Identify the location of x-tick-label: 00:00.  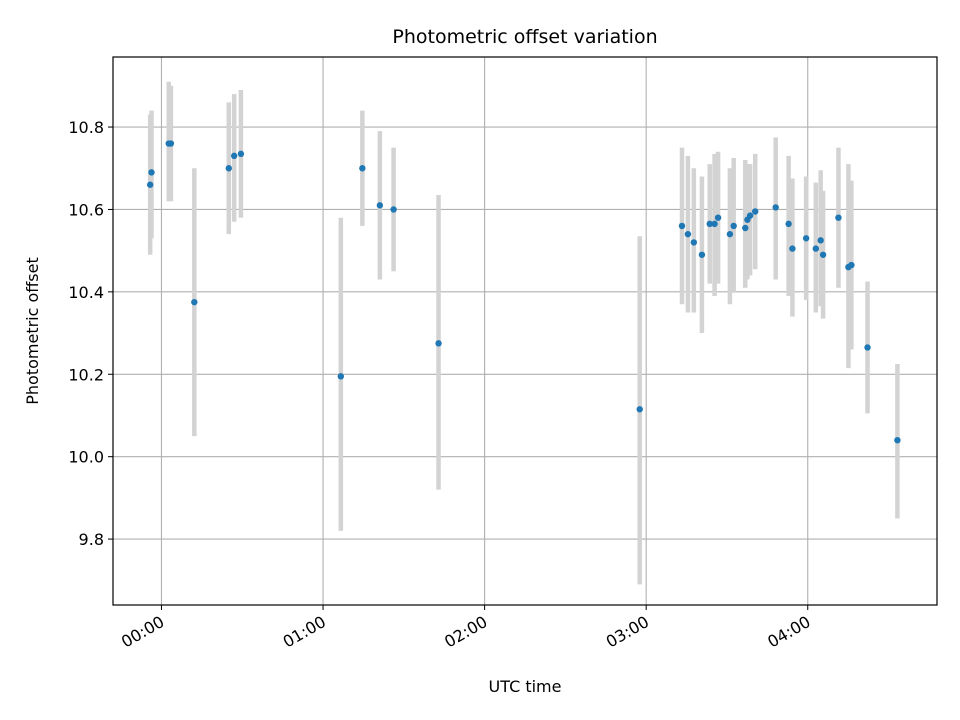
(142, 632).